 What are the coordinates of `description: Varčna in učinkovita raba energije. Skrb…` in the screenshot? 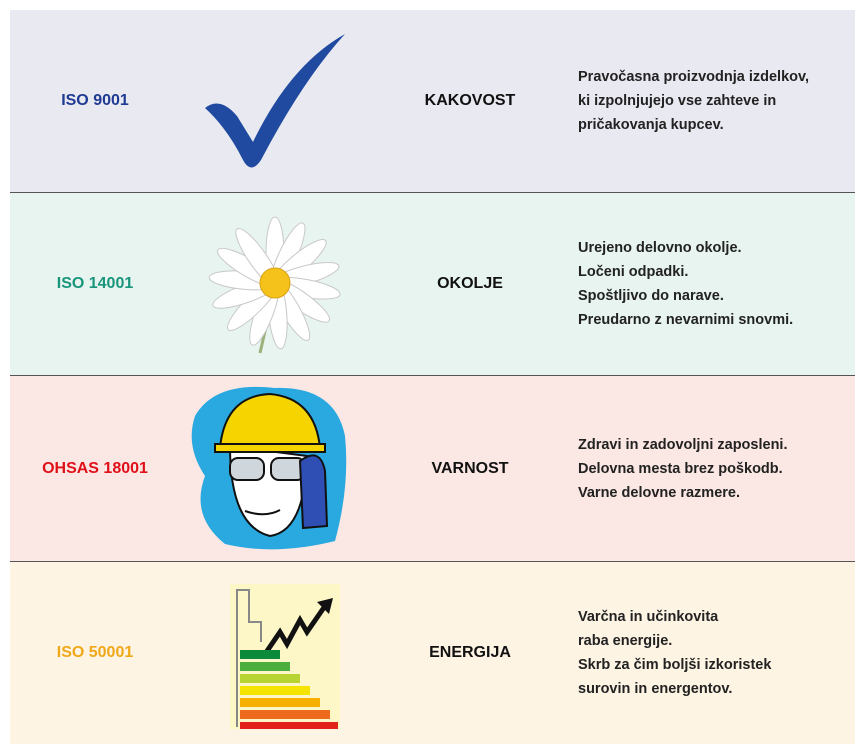 It's located at (716, 653).